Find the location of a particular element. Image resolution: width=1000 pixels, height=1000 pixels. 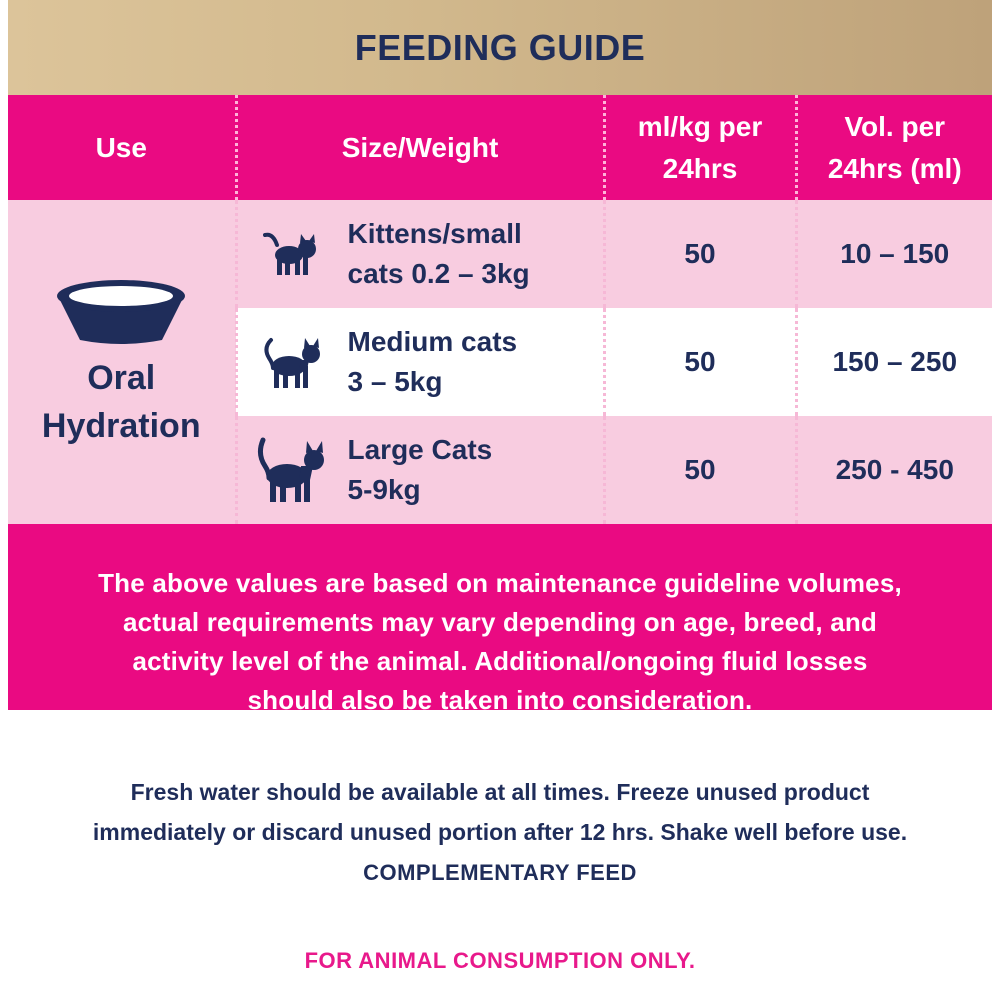

volume-cell: 250 - 450 is located at coordinates (893, 470).